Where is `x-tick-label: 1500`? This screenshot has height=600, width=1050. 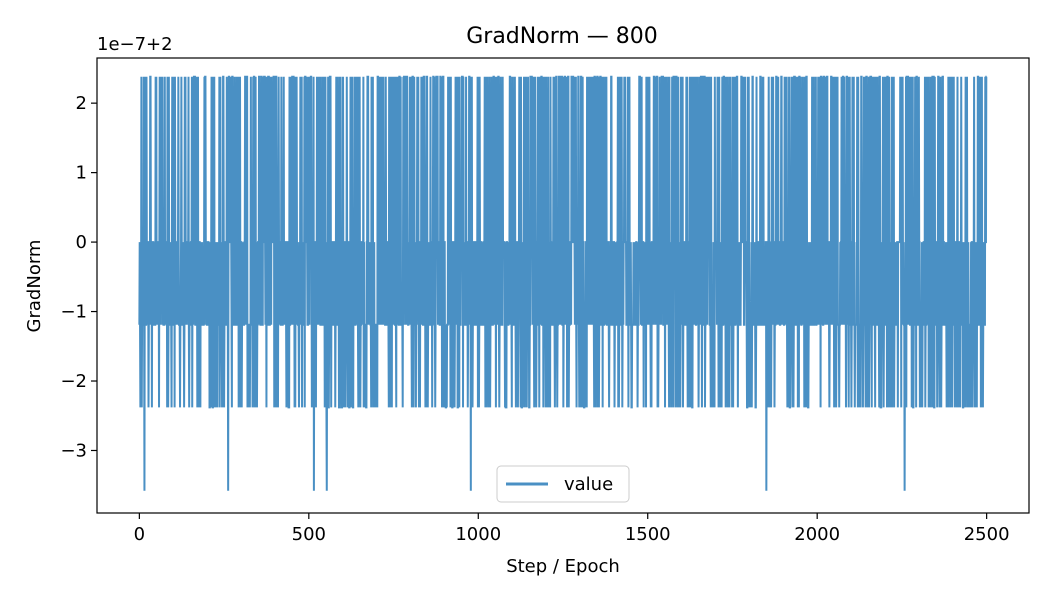
x-tick-label: 1500 is located at coordinates (648, 534).